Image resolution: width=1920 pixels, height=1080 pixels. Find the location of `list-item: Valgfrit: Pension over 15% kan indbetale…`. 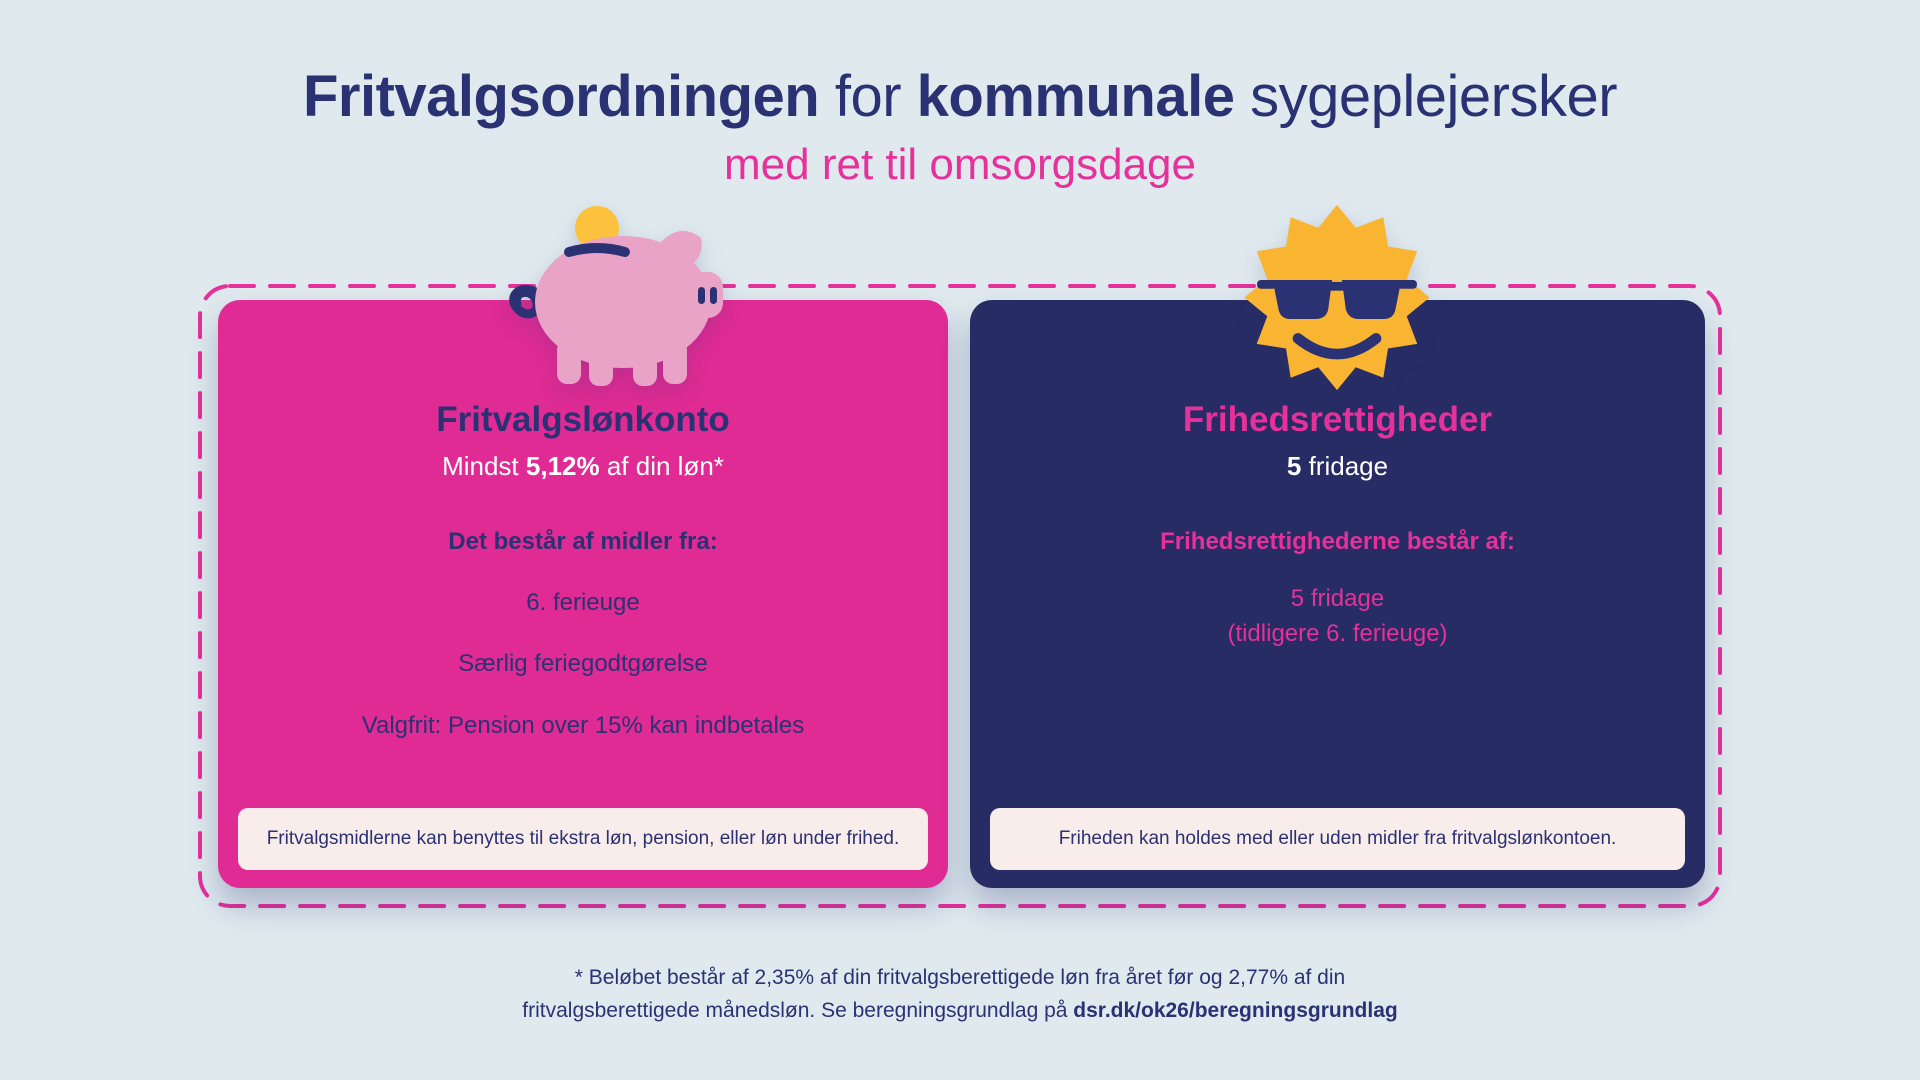

list-item: Valgfrit: Pension over 15% kan indbetale… is located at coordinates (583, 725).